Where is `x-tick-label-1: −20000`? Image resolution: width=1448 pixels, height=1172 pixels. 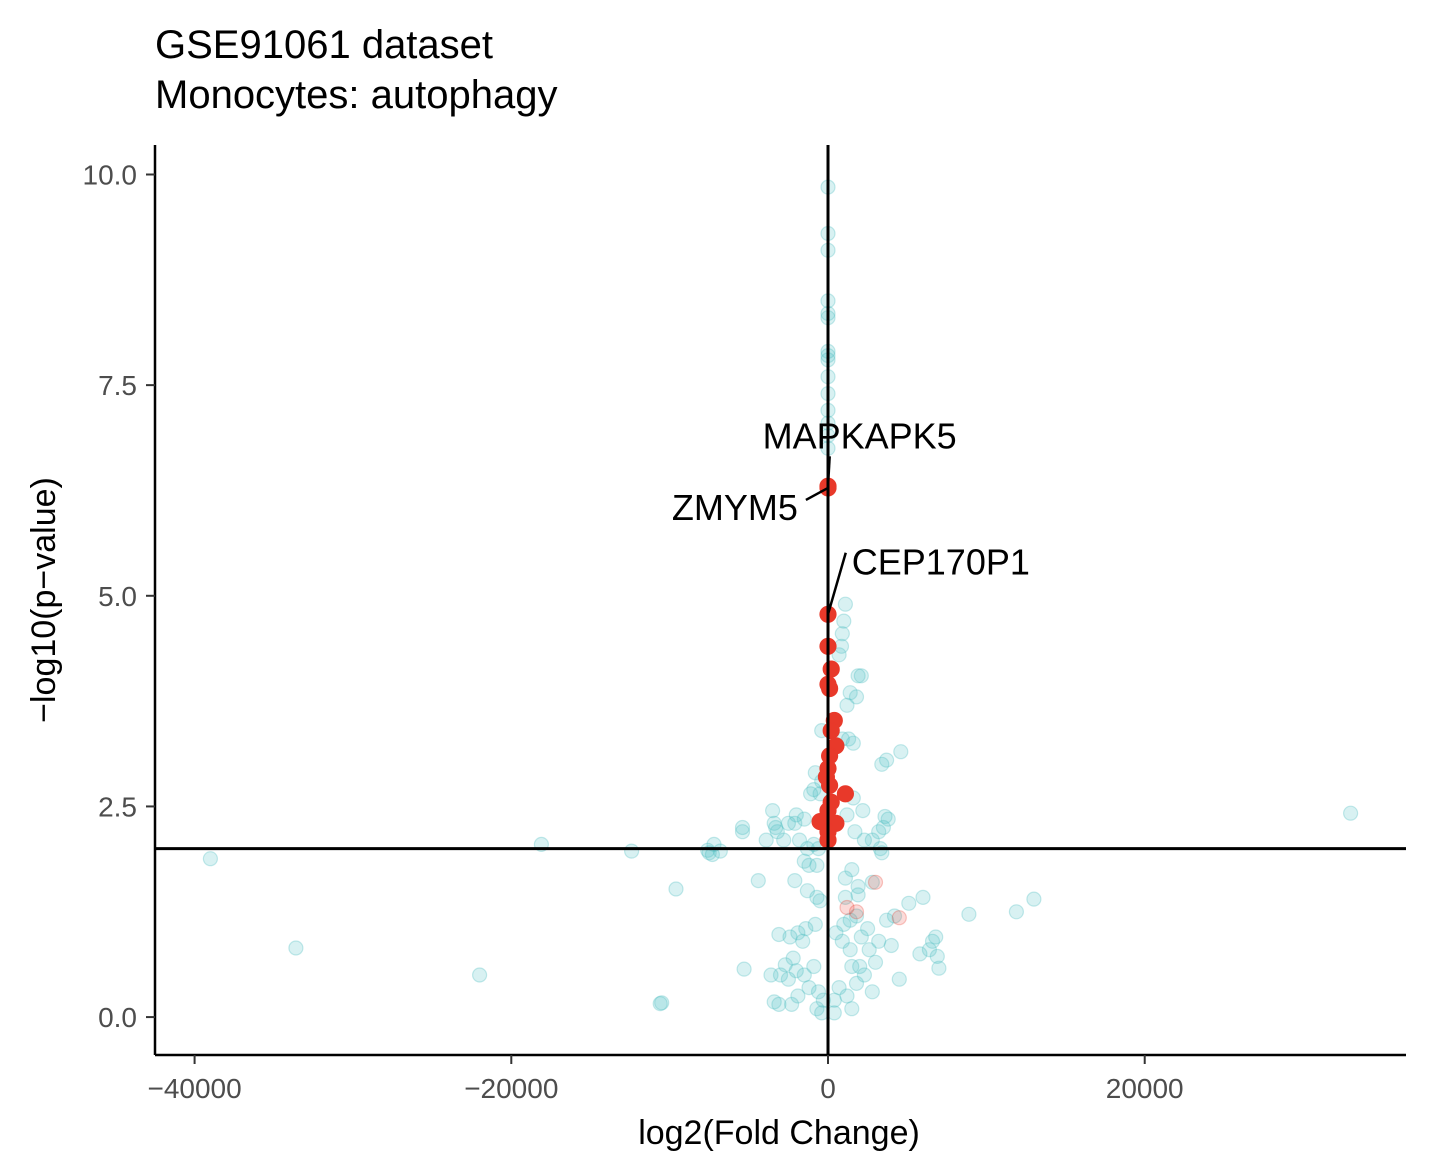
x-tick-label-1: −20000 is located at coordinates (511, 1088).